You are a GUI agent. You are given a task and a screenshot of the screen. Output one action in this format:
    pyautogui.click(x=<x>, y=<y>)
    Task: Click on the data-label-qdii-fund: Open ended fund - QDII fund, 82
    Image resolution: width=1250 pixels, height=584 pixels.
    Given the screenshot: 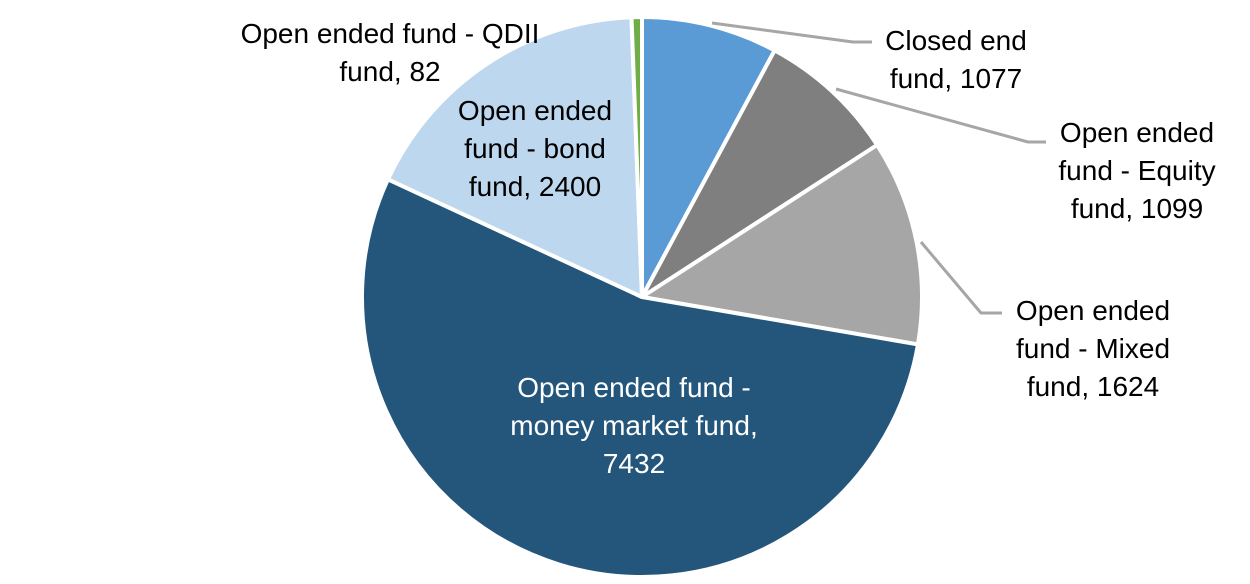 What is the action you would take?
    pyautogui.click(x=390, y=53)
    